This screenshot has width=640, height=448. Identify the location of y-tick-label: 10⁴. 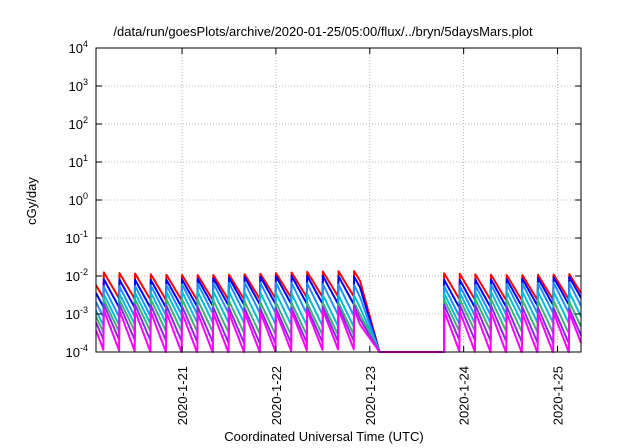
(78, 47).